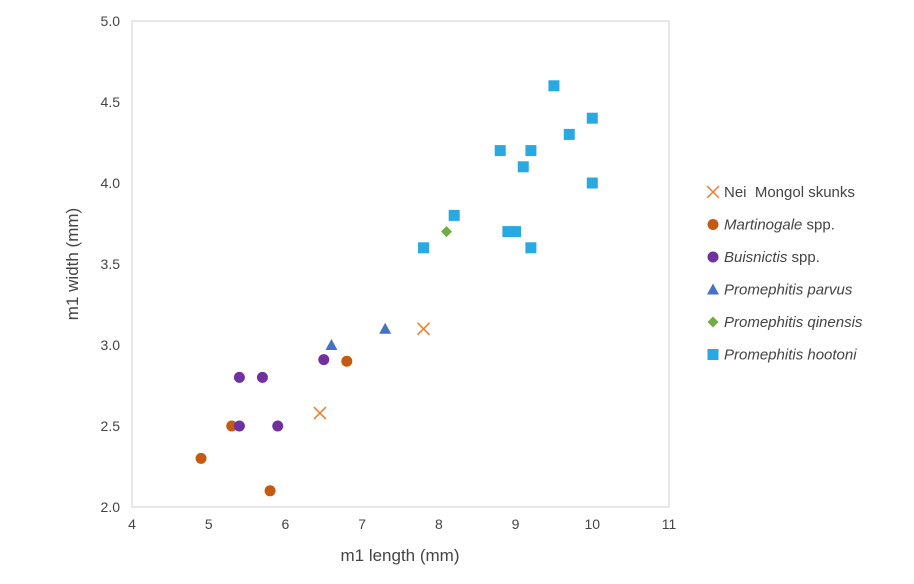 This screenshot has height=584, width=914. I want to click on y-tick-label: 4.5, so click(111, 102).